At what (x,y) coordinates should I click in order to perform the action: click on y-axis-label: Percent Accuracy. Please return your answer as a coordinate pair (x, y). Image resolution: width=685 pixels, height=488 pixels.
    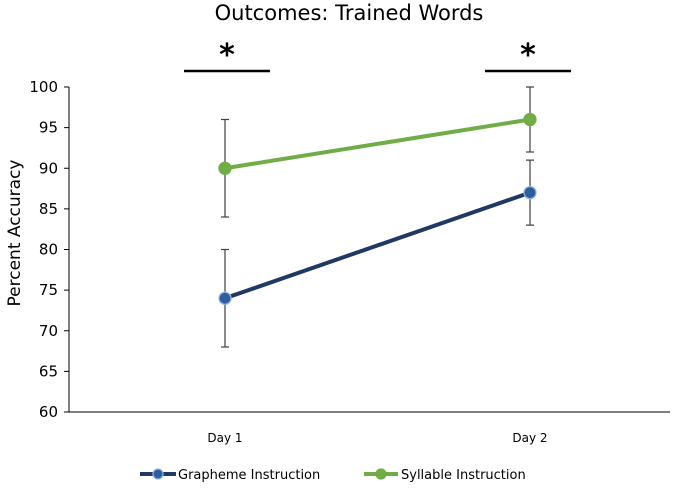
    Looking at the image, I should click on (15, 233).